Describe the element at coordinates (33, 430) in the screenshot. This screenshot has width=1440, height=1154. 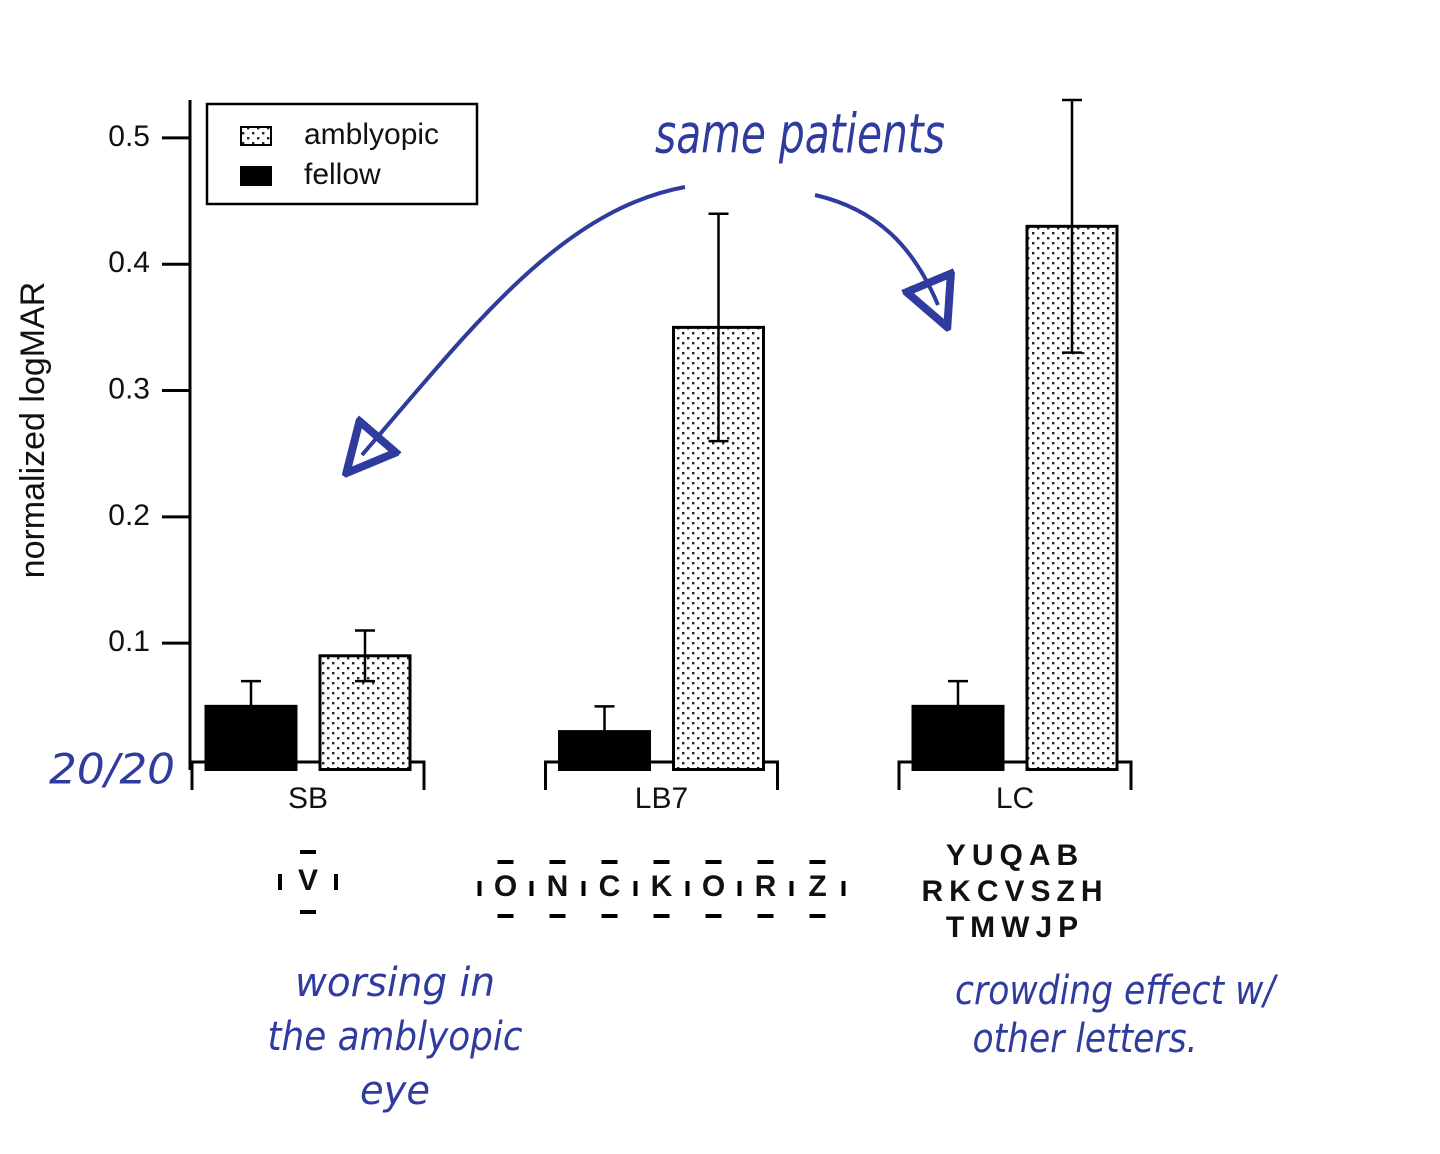
I see `y-axis-label: normalized logMAR` at that location.